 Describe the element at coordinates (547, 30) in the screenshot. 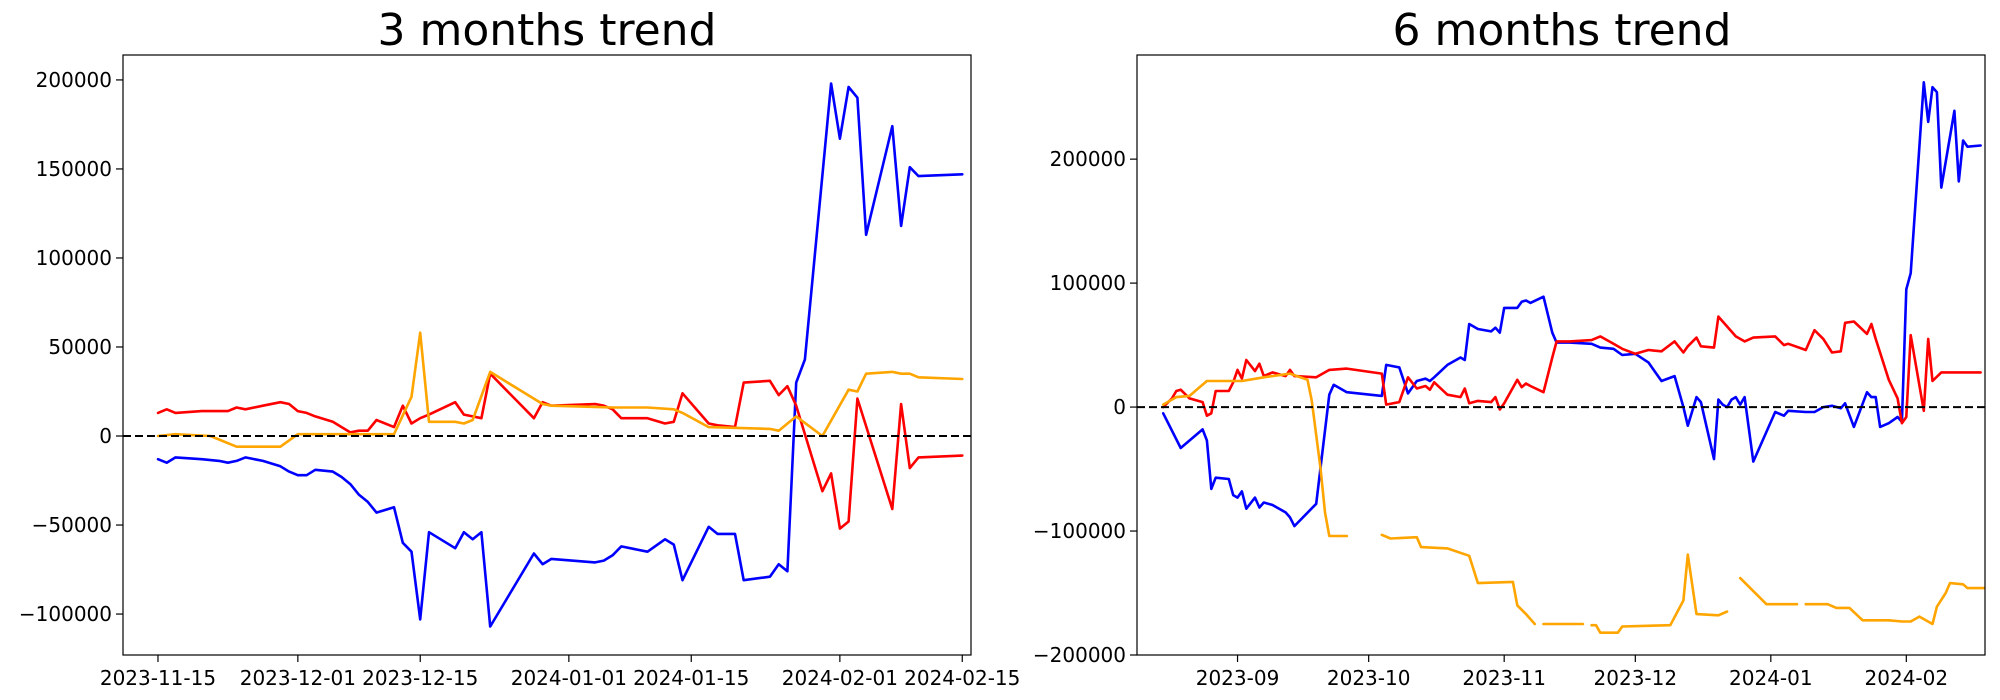

I see `chart-title: 3 months trend` at that location.